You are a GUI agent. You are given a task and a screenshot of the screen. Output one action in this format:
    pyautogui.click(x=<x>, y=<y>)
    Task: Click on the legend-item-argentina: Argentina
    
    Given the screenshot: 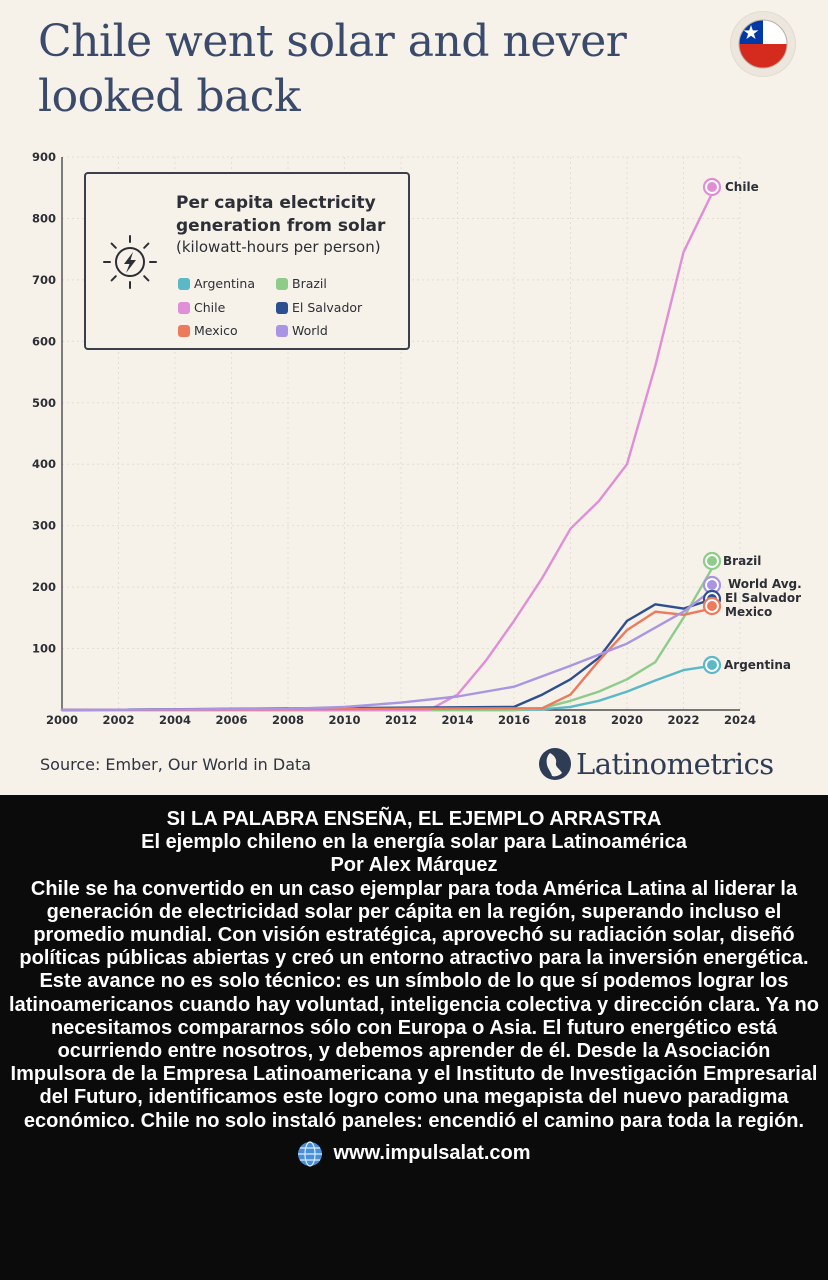 What is the action you would take?
    pyautogui.click(x=216, y=283)
    